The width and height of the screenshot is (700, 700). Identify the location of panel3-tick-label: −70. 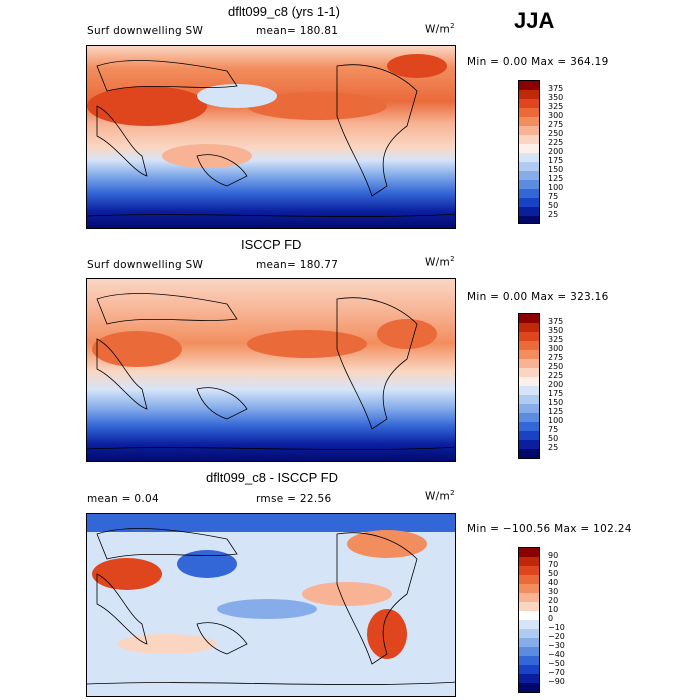
(556, 672).